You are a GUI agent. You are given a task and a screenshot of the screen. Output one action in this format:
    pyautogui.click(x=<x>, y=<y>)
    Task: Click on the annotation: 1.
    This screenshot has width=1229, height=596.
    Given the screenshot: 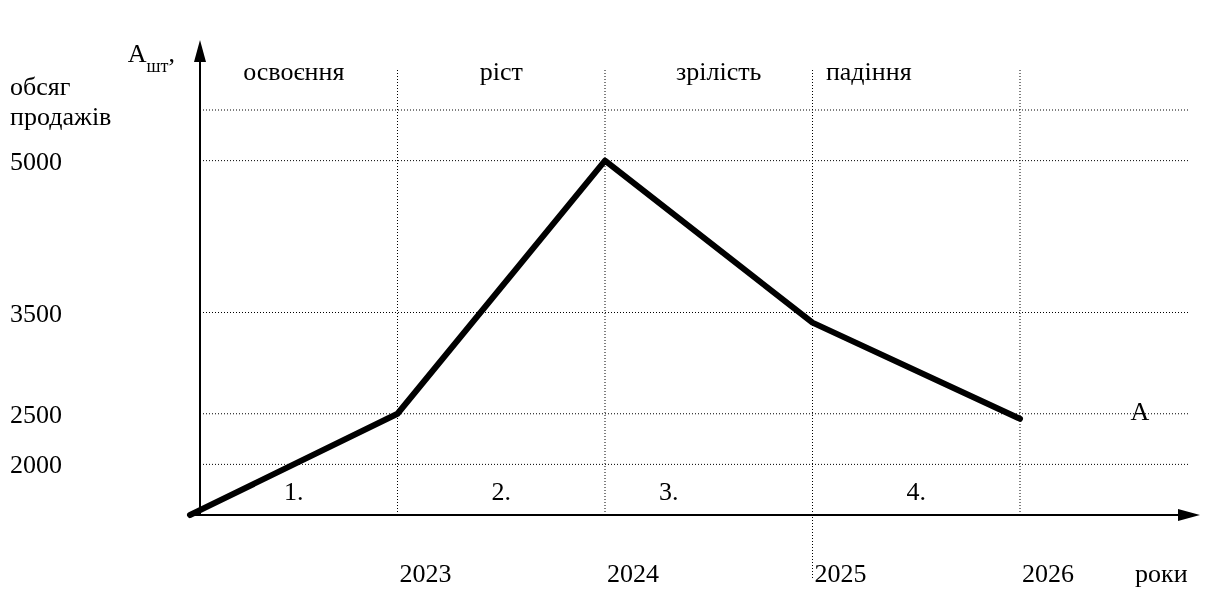 What is the action you would take?
    pyautogui.click(x=294, y=491)
    